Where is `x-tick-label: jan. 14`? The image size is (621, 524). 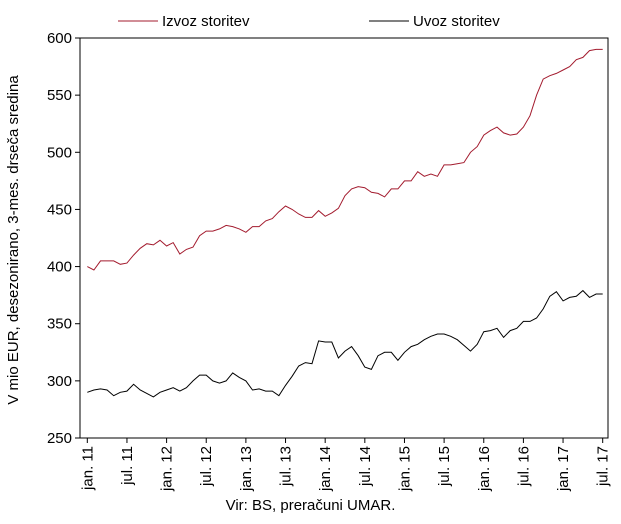 x-tick-label: jan. 14 is located at coordinates (325, 469).